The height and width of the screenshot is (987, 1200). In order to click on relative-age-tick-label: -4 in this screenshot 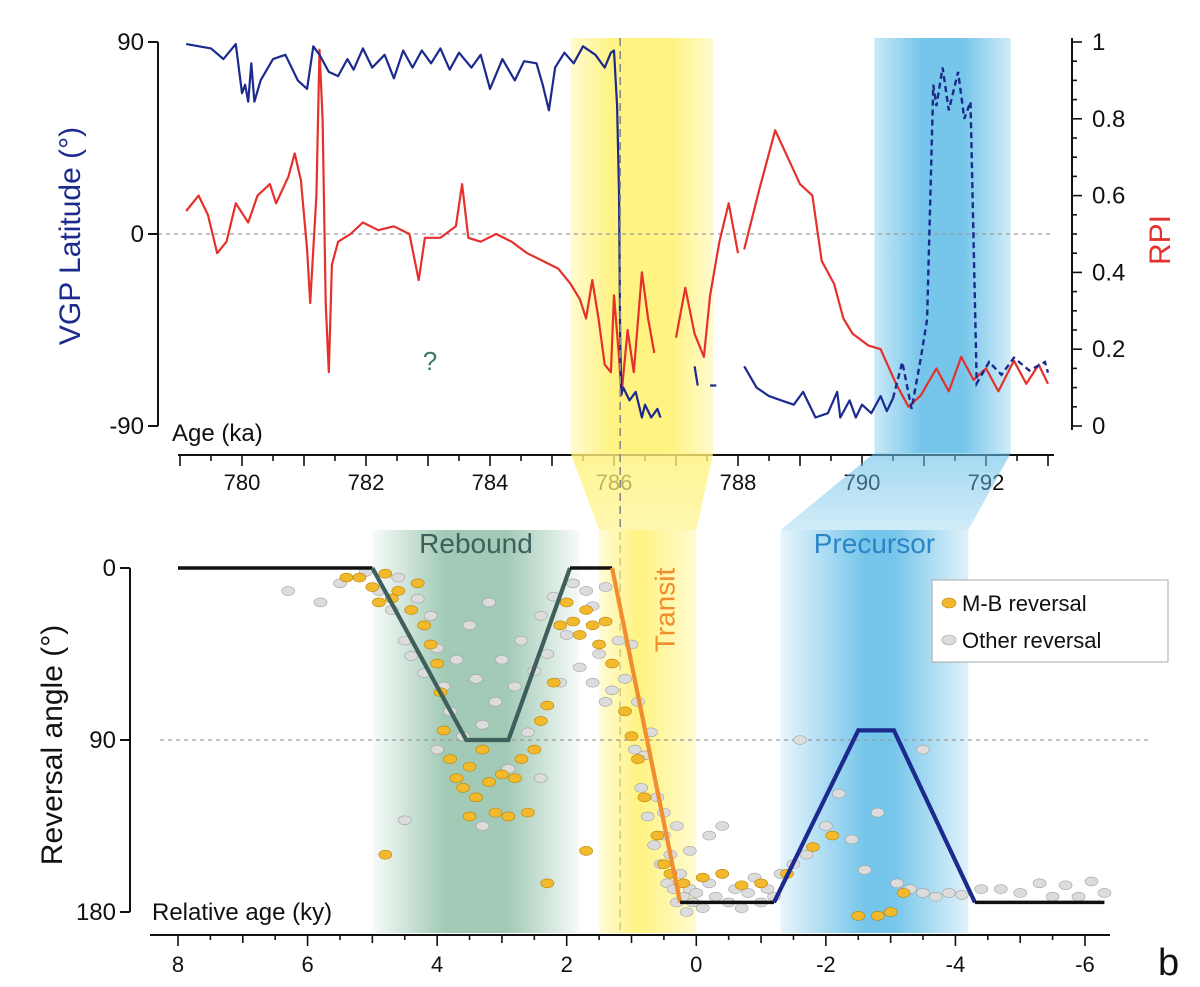, I will do `click(956, 964)`.